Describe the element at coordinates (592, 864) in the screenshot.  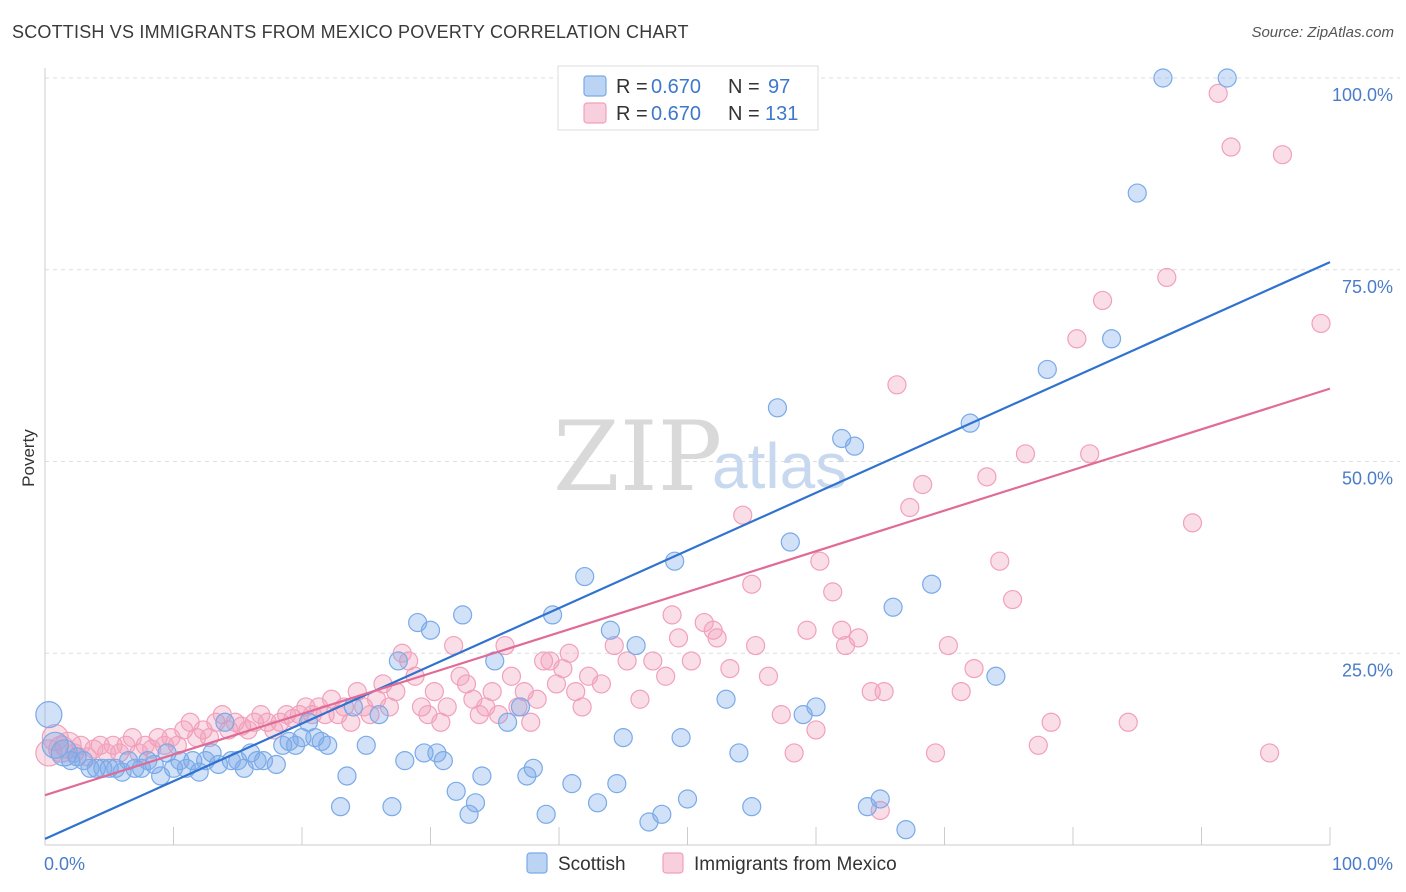
I see `bottom-legend-label-scottish: Scottish` at that location.